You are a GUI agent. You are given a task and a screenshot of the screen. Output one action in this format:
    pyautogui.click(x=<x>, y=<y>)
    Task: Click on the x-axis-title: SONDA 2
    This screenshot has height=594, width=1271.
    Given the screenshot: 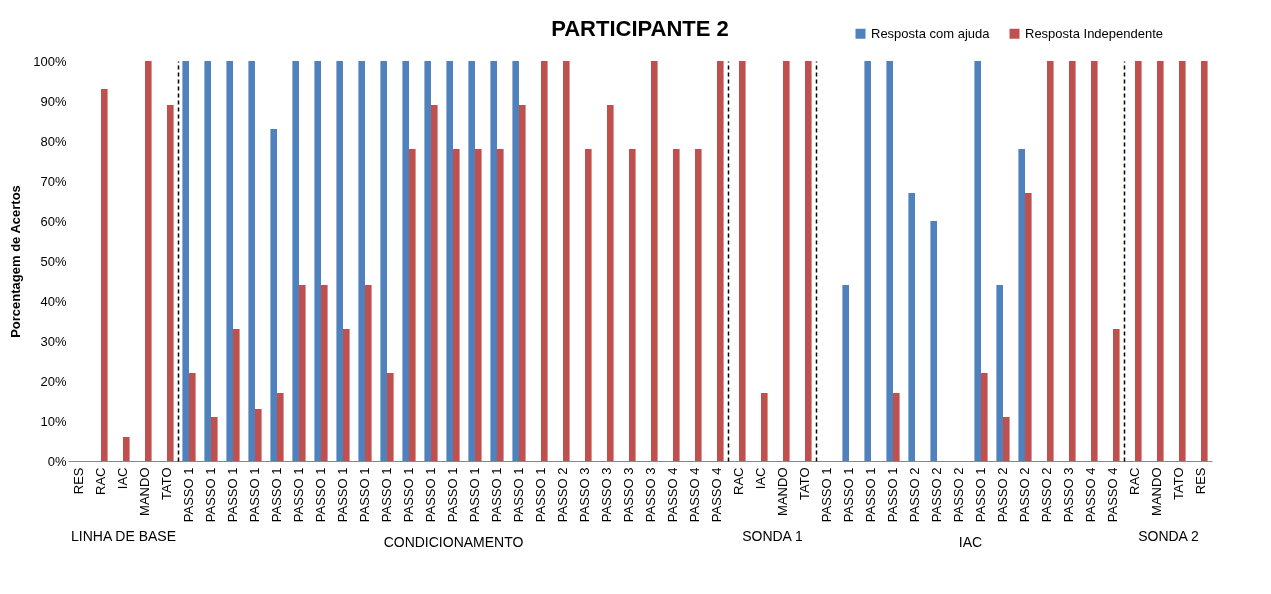 What is the action you would take?
    pyautogui.click(x=1169, y=535)
    